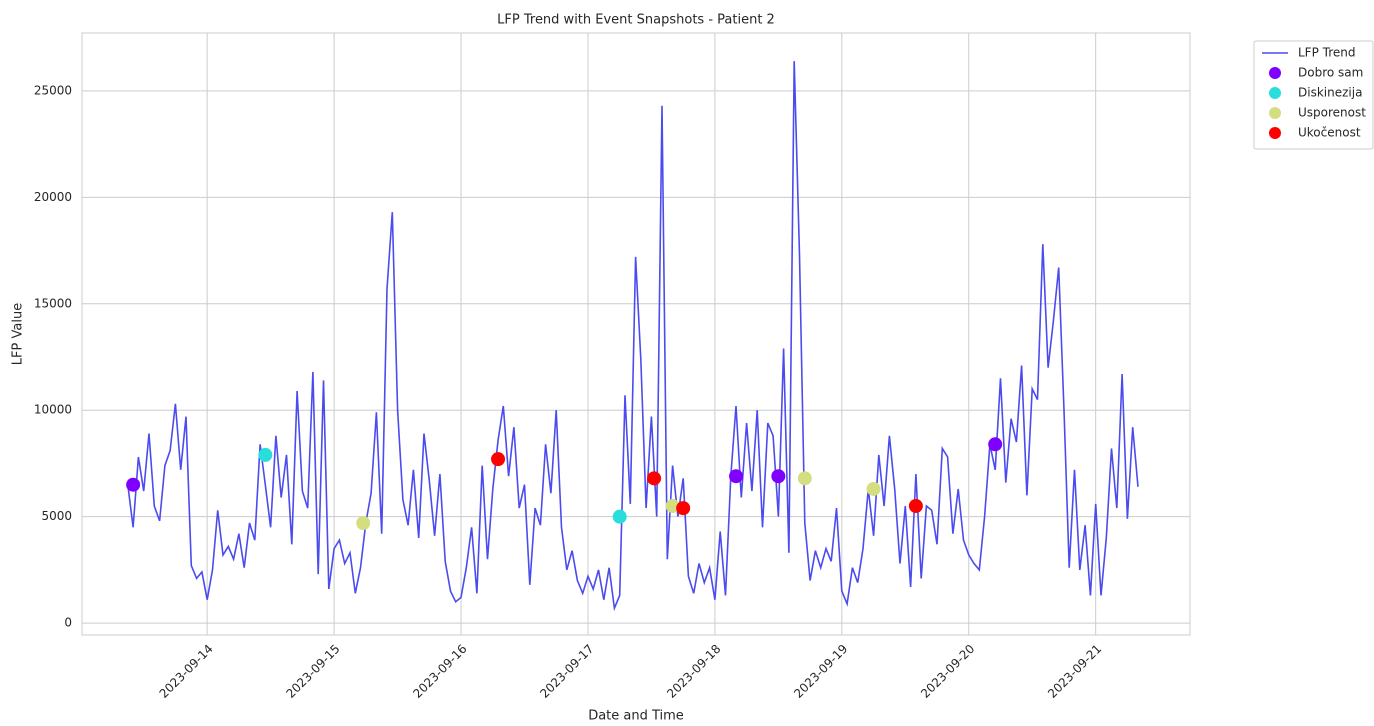  I want to click on legend-label: Usporenost, so click(1332, 113).